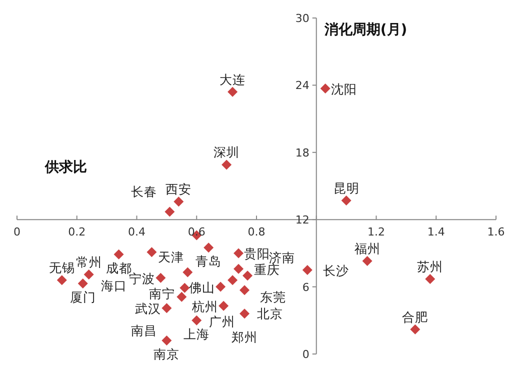 This screenshot has height=375, width=520. What do you see at coordinates (83, 296) in the screenshot?
I see `annotation: 厦门` at bounding box center [83, 296].